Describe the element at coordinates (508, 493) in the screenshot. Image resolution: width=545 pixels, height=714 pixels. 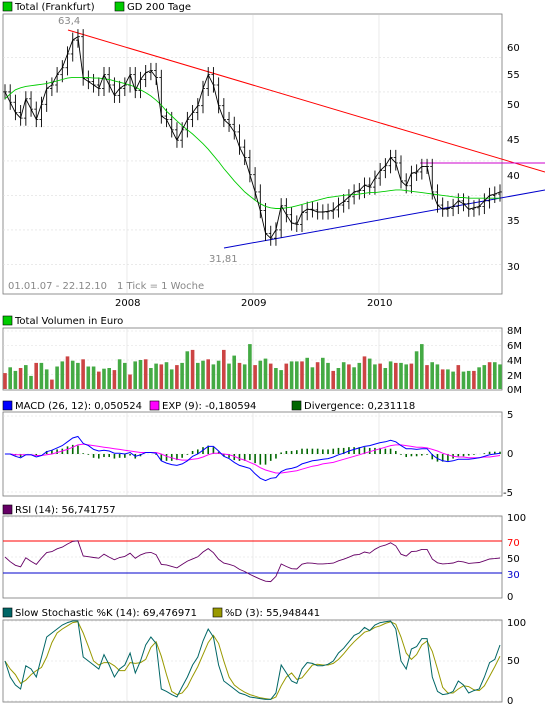
I see `macd-y-tick: -5` at that location.